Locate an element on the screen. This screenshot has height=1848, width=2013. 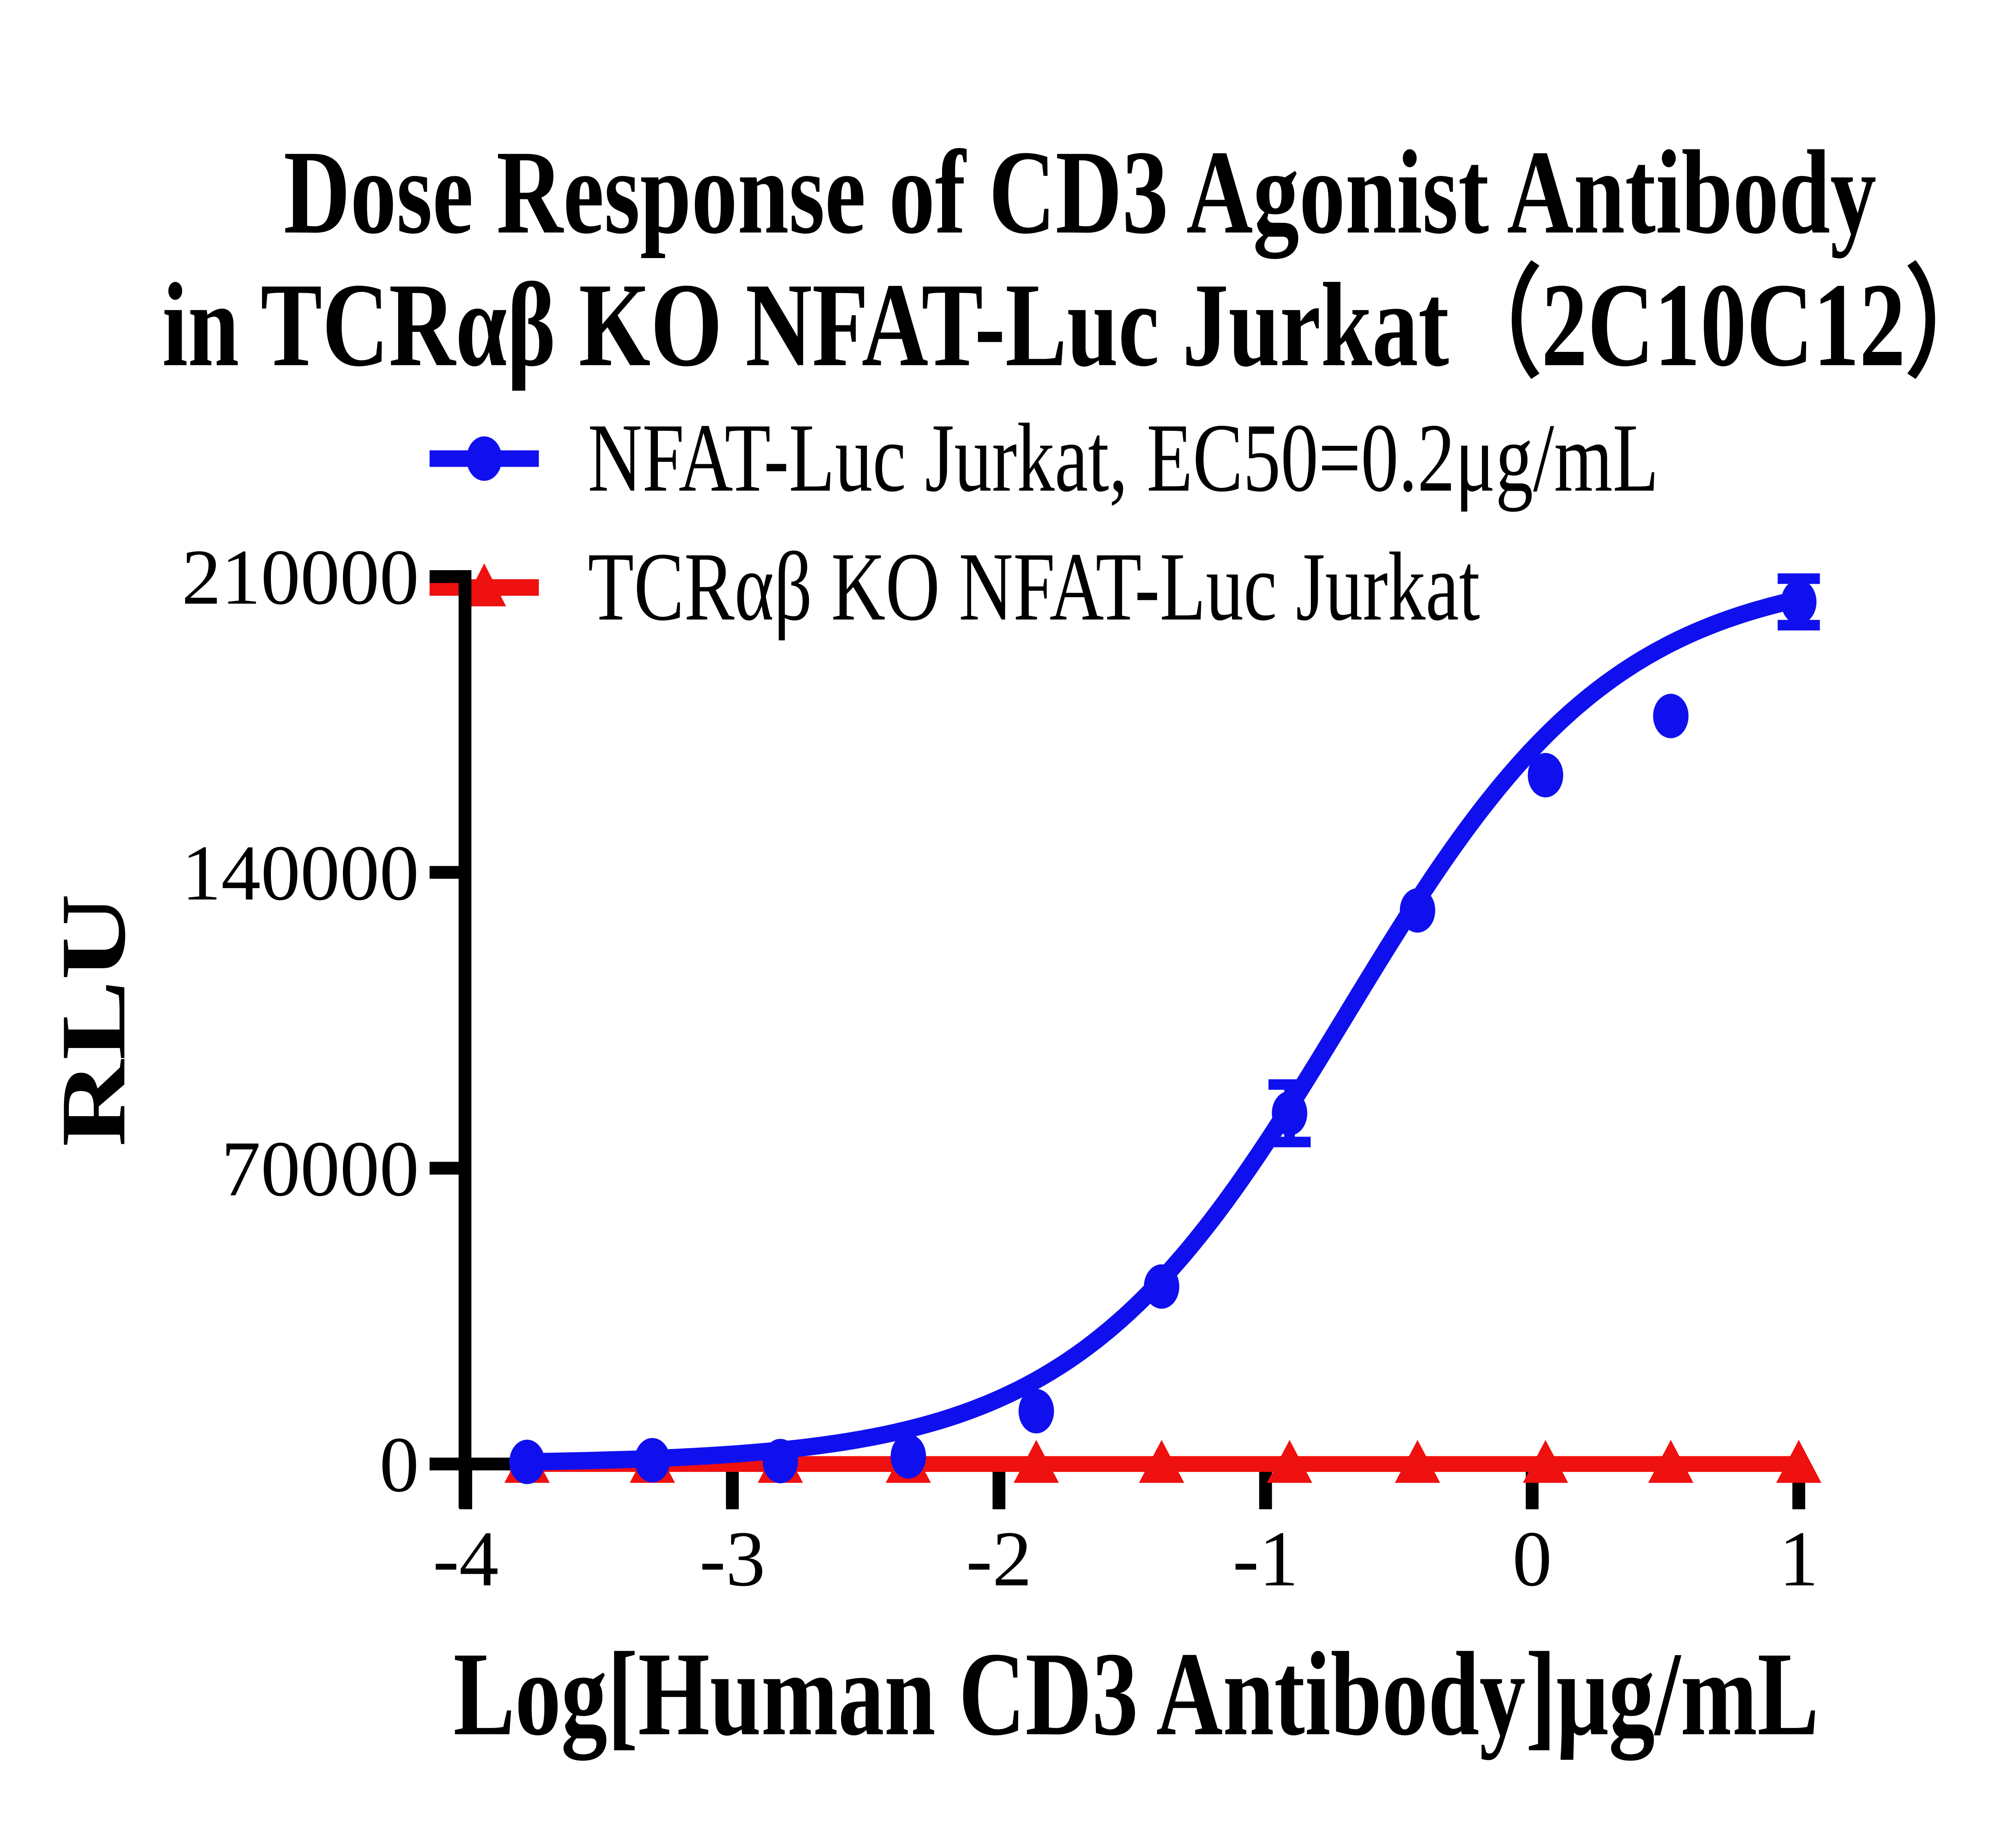
y-axis-title: RLU is located at coordinates (93, 1020).